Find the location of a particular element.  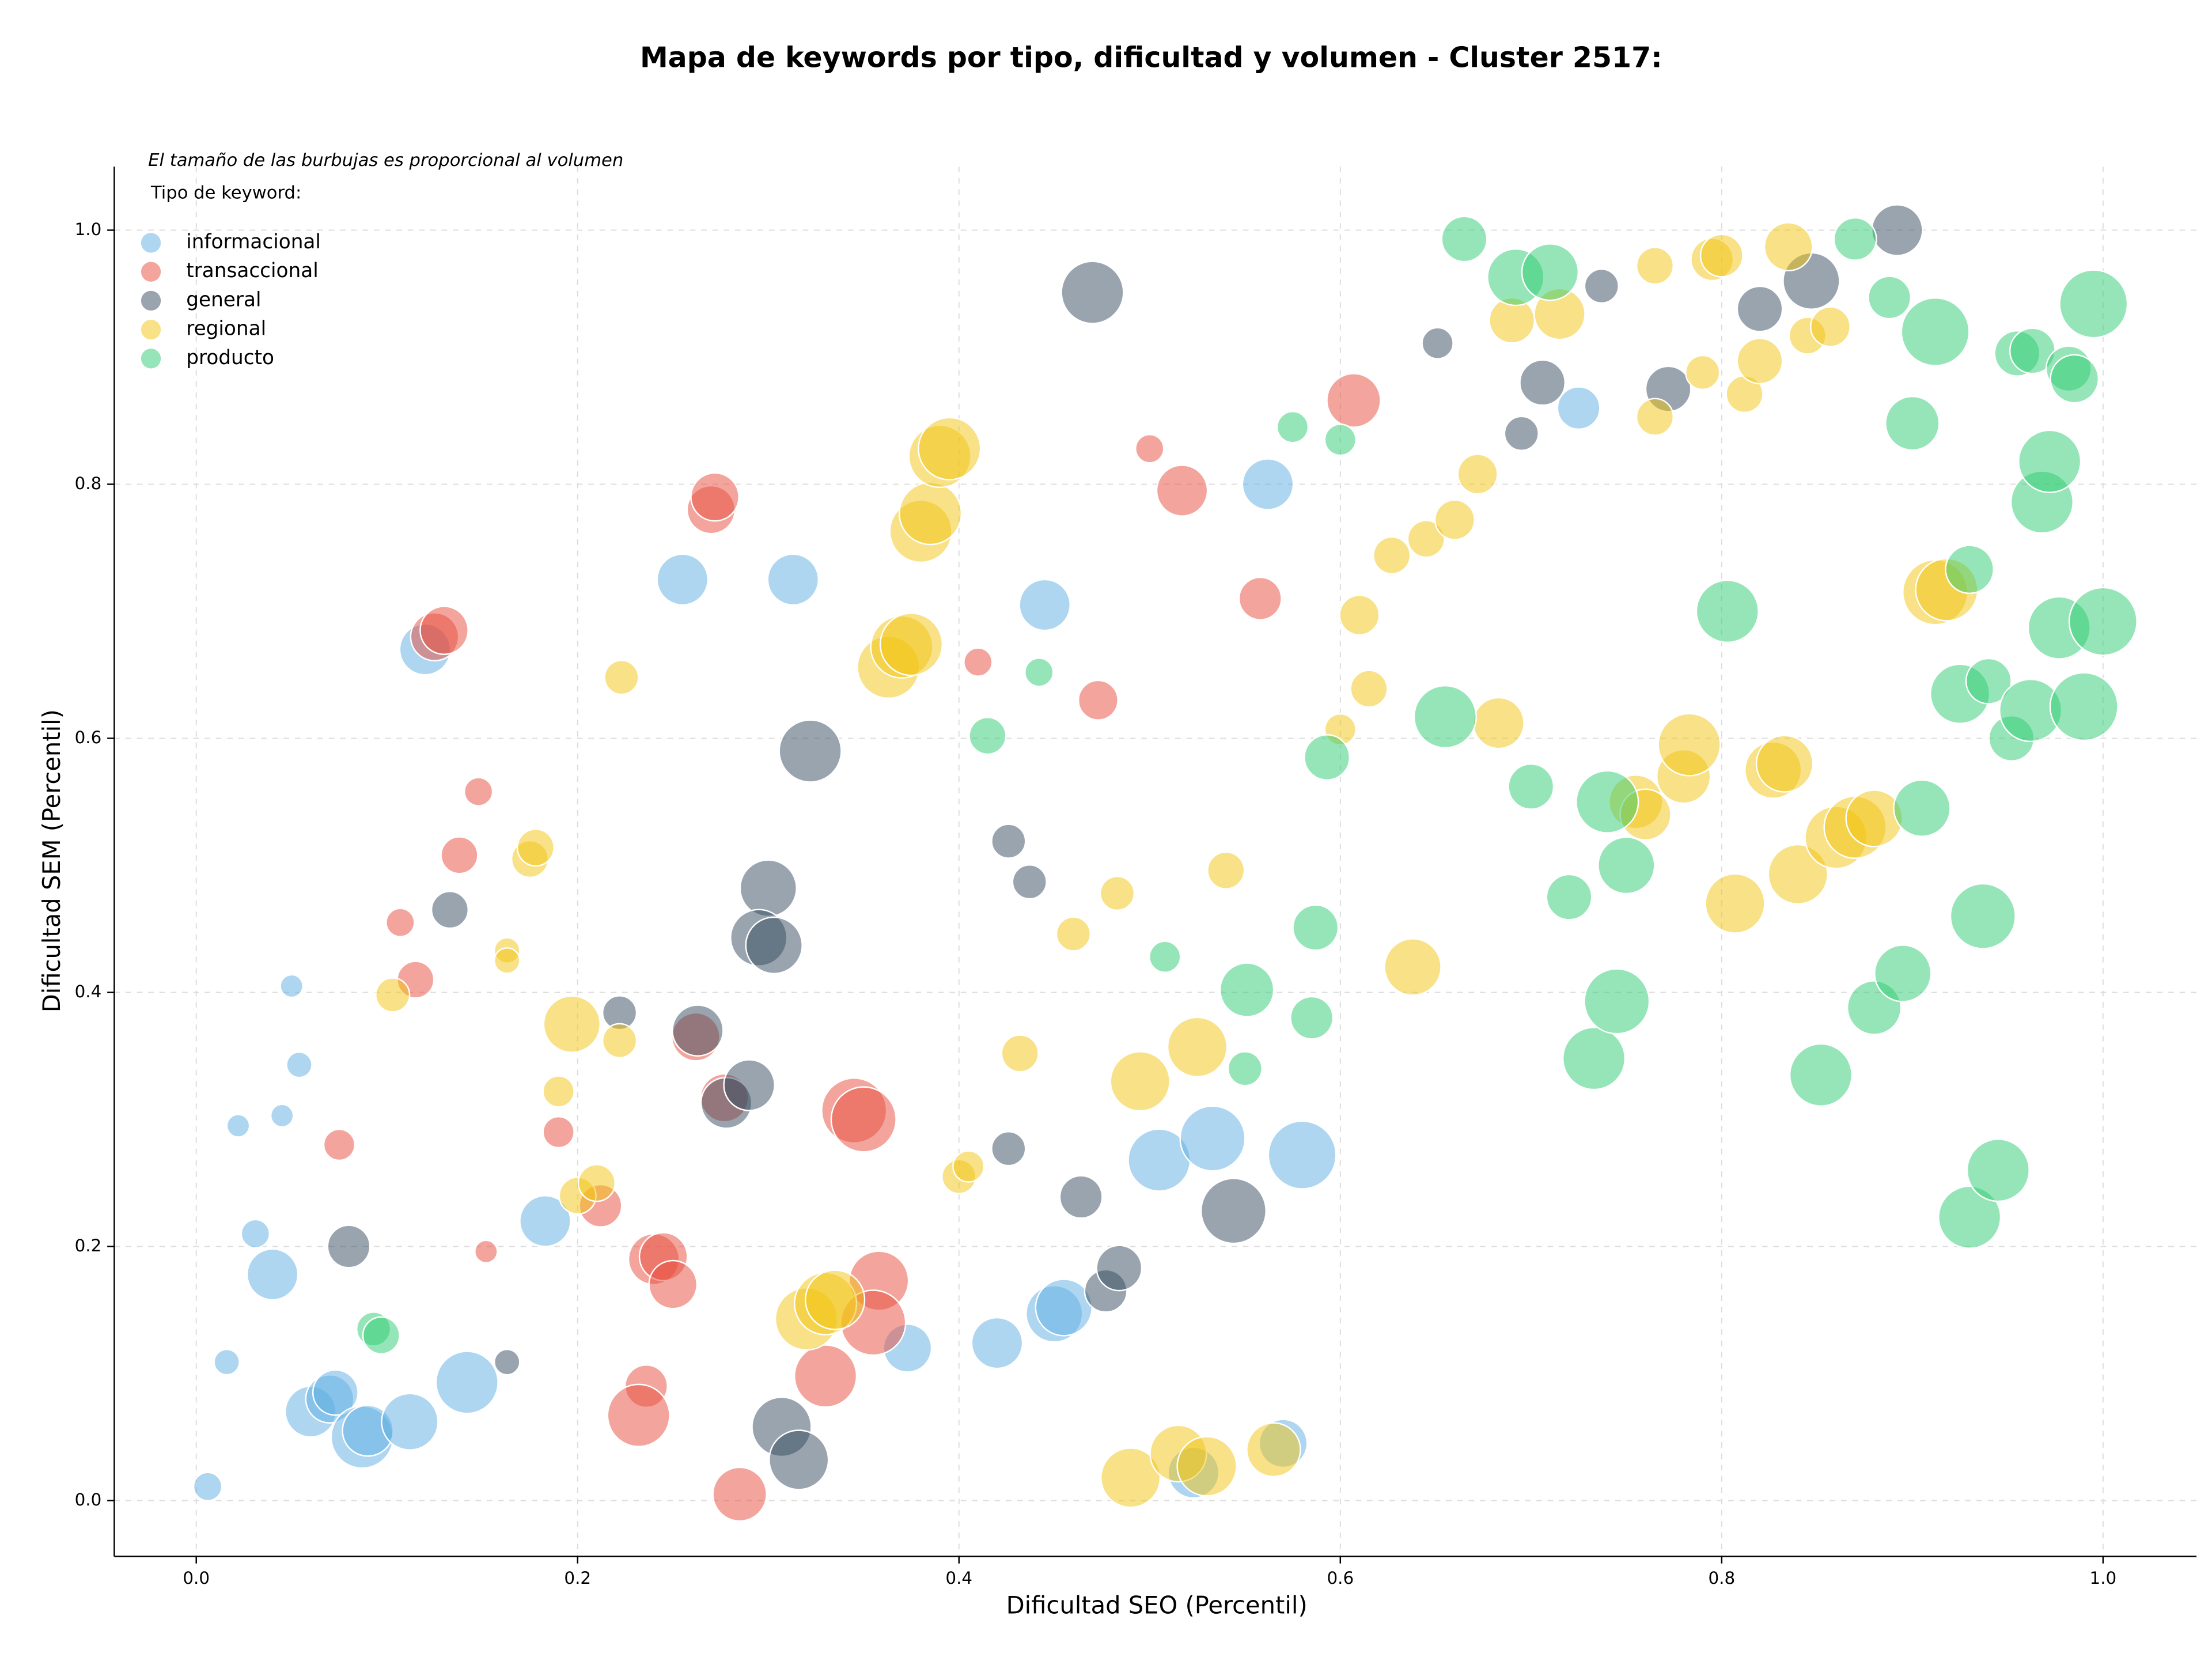

legend-label: producto is located at coordinates (230, 357).